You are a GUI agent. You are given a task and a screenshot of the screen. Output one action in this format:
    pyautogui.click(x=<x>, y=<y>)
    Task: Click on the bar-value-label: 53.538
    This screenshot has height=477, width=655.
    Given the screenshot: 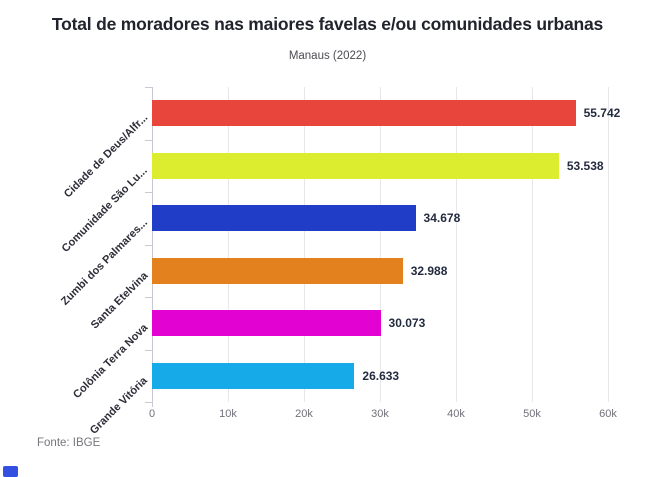 What is the action you would take?
    pyautogui.click(x=585, y=165)
    